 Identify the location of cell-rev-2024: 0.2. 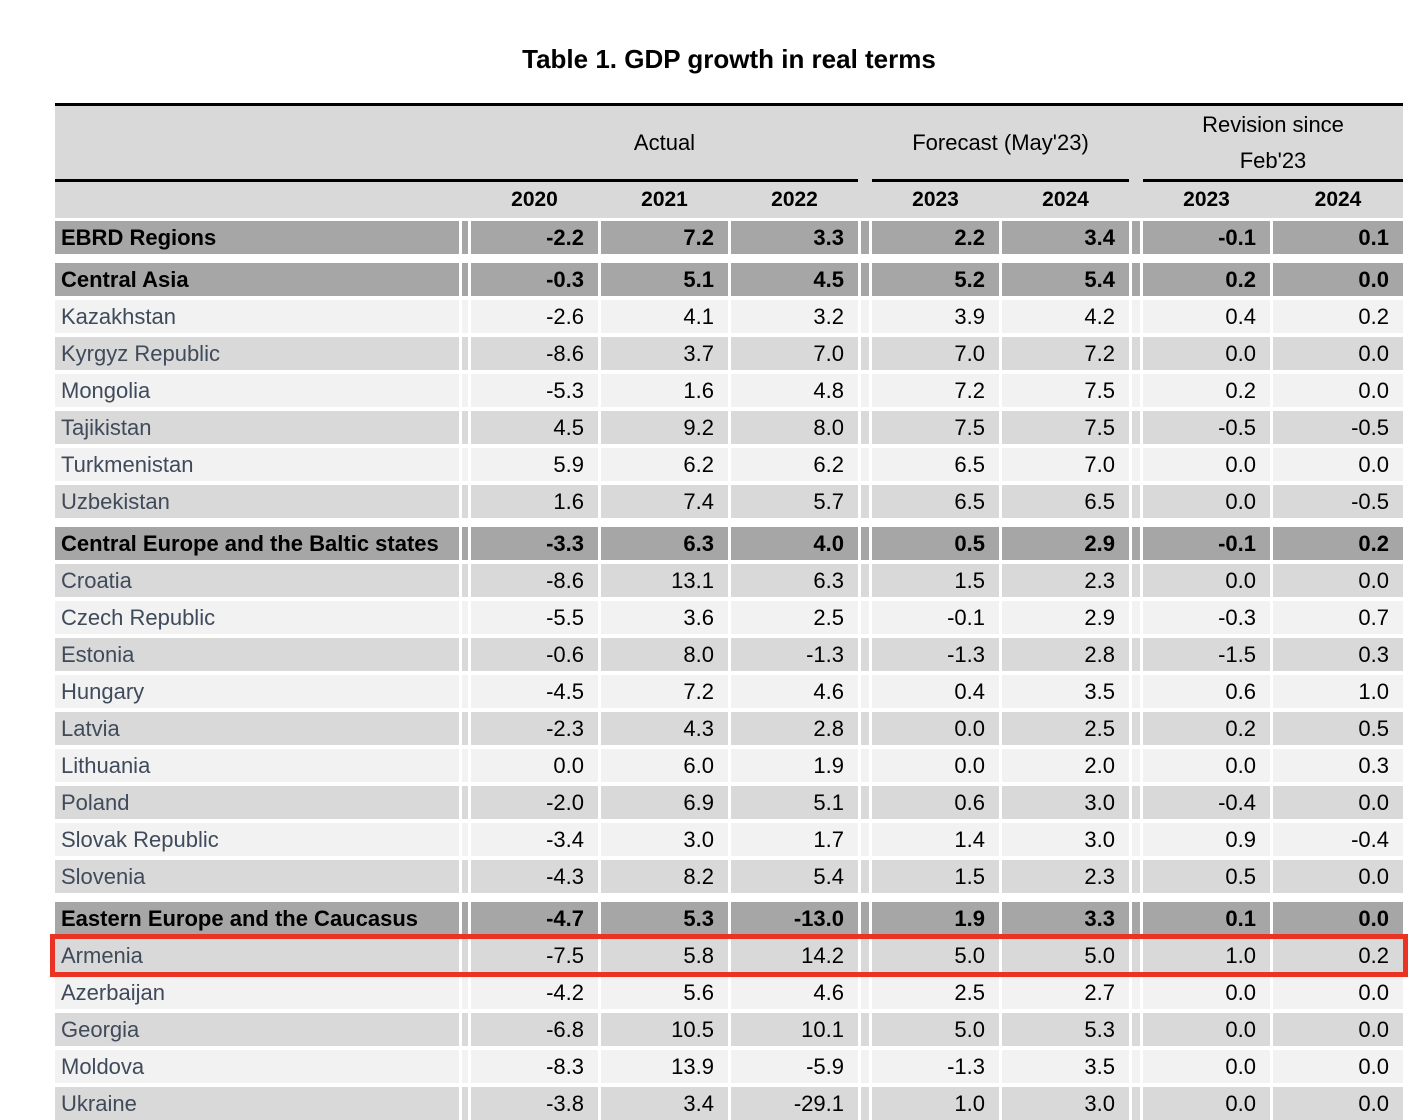
(1338, 543).